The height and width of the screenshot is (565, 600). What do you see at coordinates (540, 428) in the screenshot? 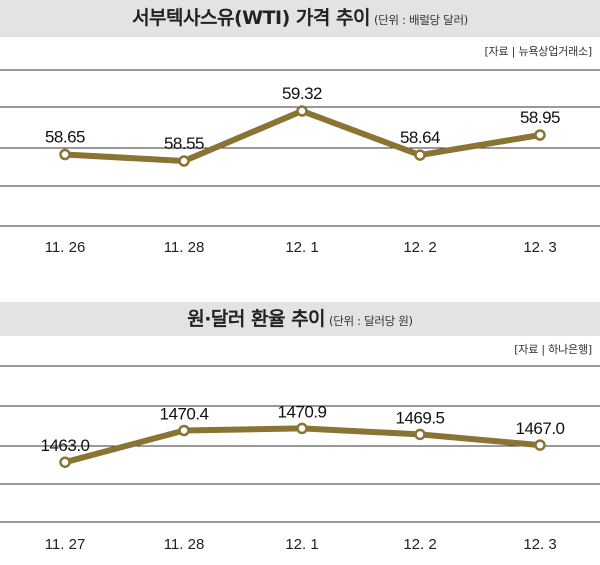
I see `data-label: 1467.0` at bounding box center [540, 428].